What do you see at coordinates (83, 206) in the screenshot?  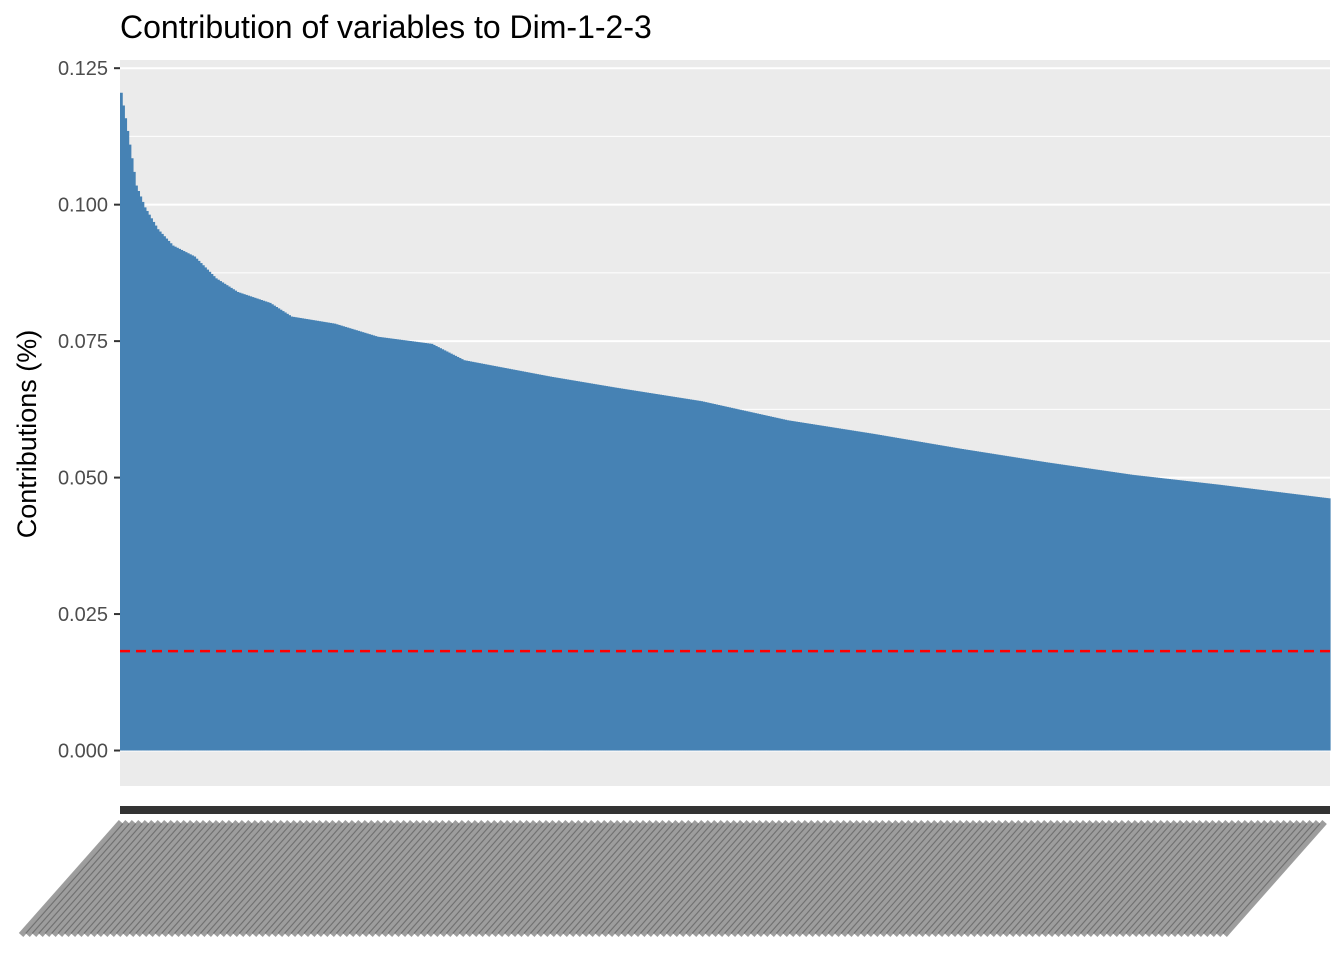 I see `y-tick-label: 0.100` at bounding box center [83, 206].